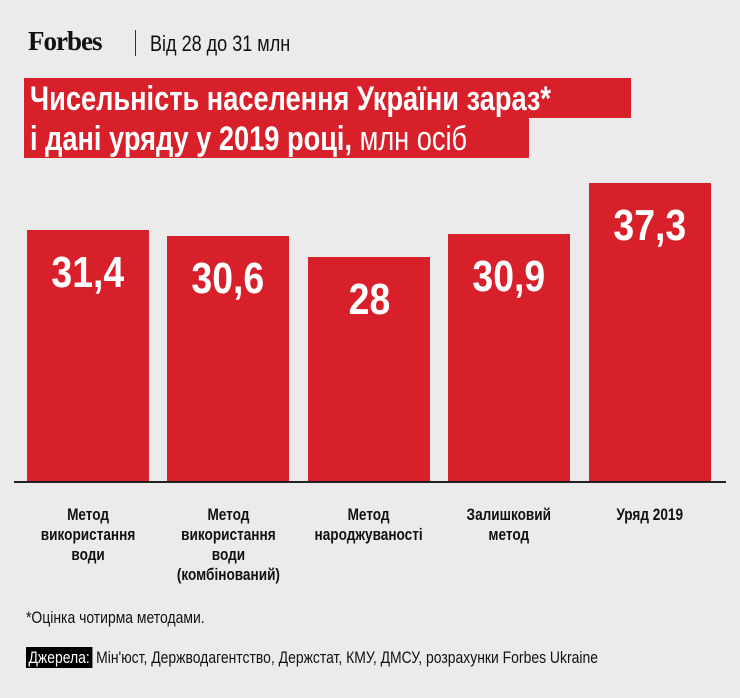 This screenshot has width=740, height=698. Describe the element at coordinates (59, 657) in the screenshot. I see `sources-label: Джерела:` at that location.